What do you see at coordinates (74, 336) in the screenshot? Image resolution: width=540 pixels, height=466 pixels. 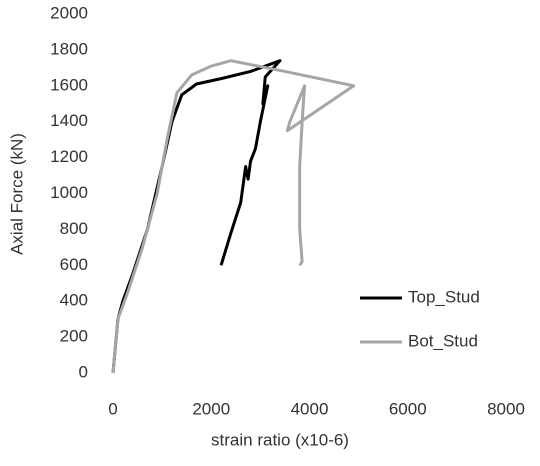 I see `y-tick-label: 200` at bounding box center [74, 336].